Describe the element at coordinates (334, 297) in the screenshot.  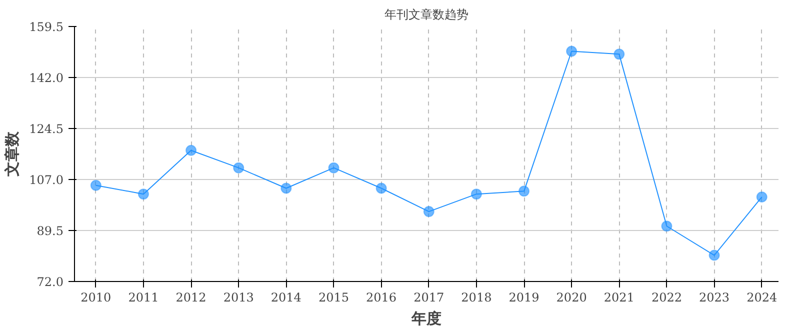
I see `x-tick-label: 2015` at that location.